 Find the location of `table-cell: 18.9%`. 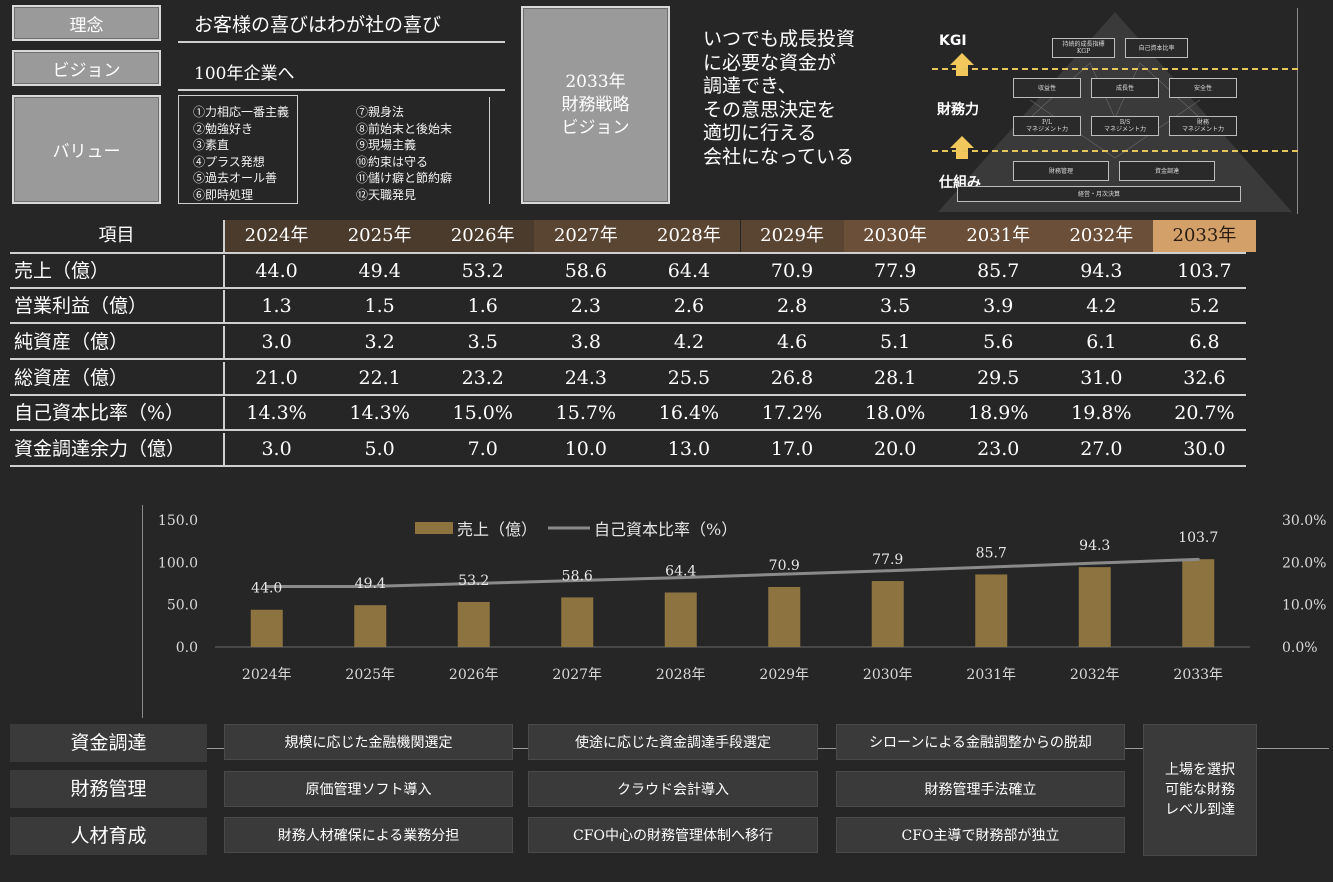

table-cell: 18.9% is located at coordinates (998, 413).